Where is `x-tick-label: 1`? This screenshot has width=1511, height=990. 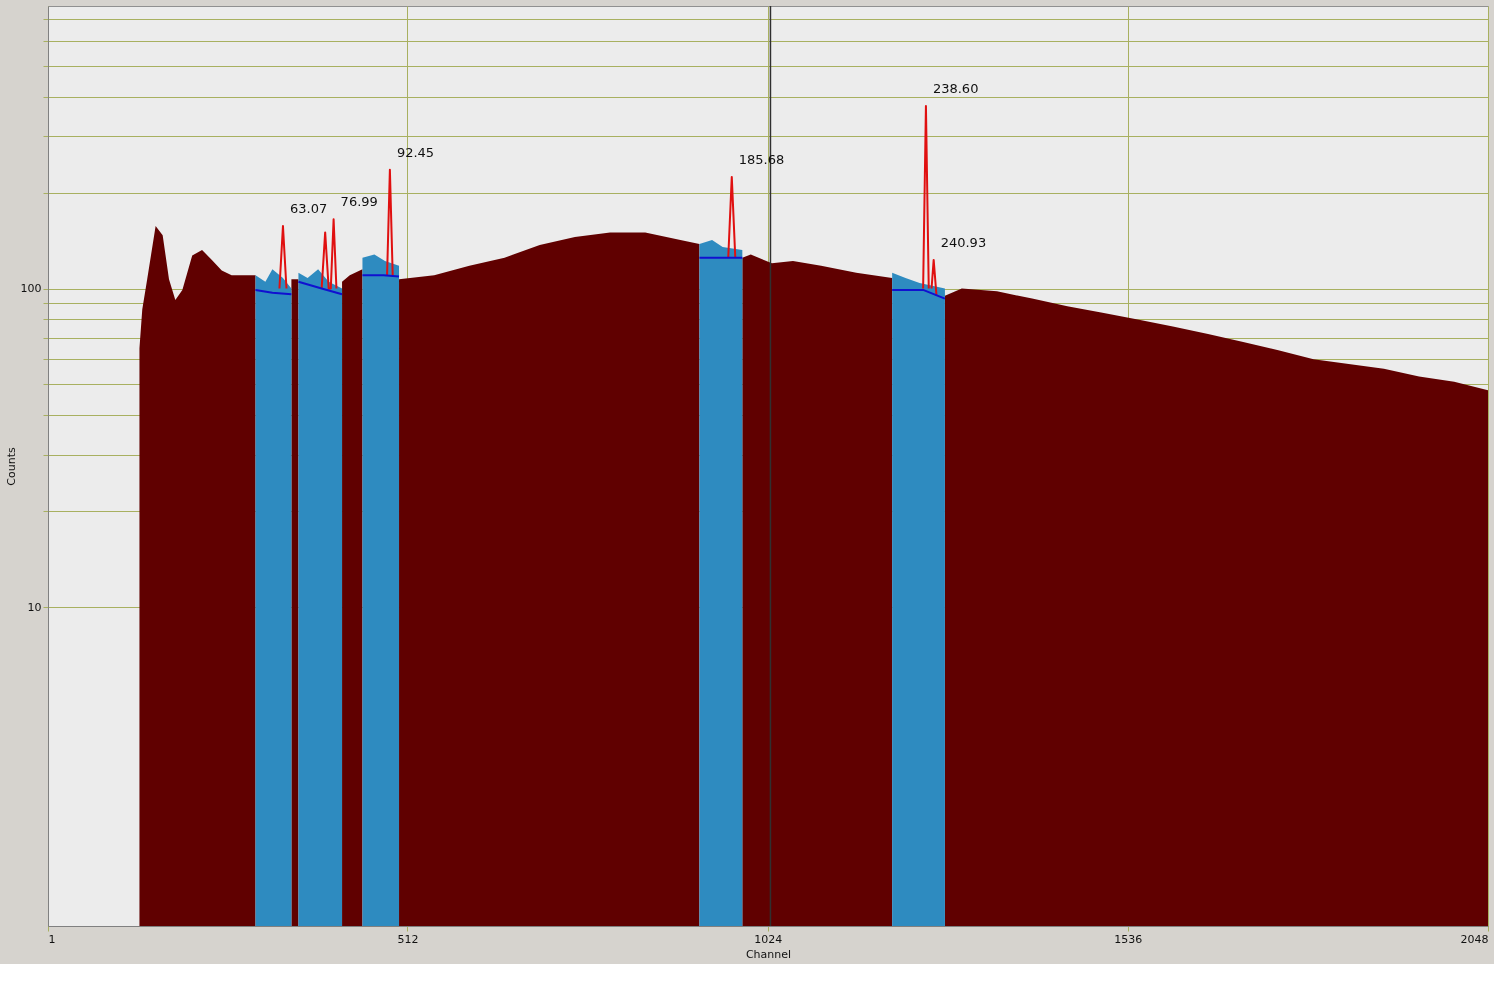 x-tick-label: 1 is located at coordinates (52, 939).